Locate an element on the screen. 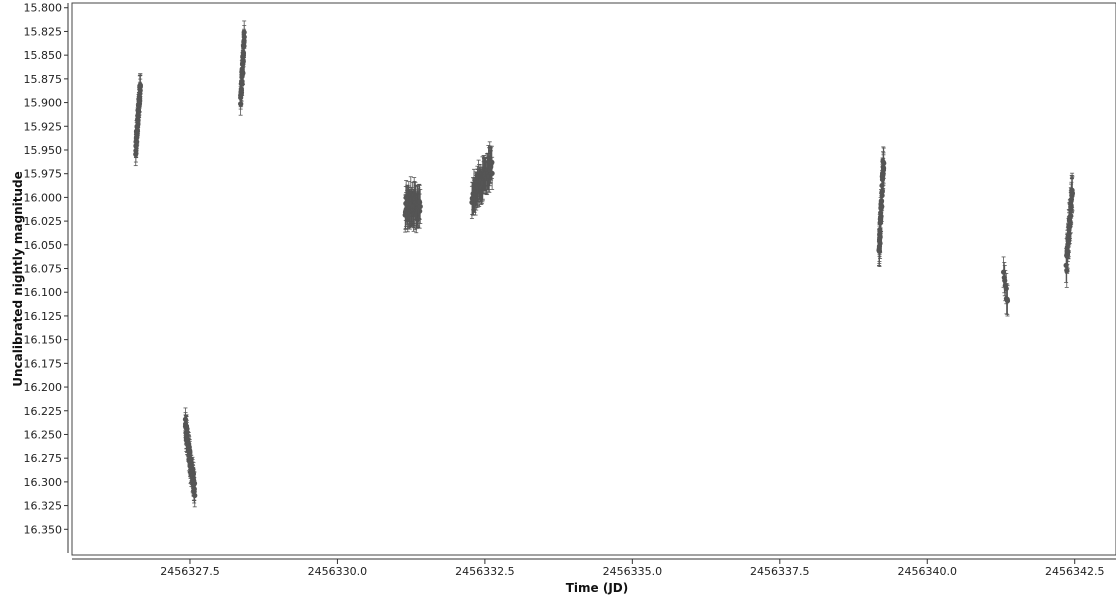 The width and height of the screenshot is (1116, 600). x-axis-title: Time (JD) is located at coordinates (597, 588).